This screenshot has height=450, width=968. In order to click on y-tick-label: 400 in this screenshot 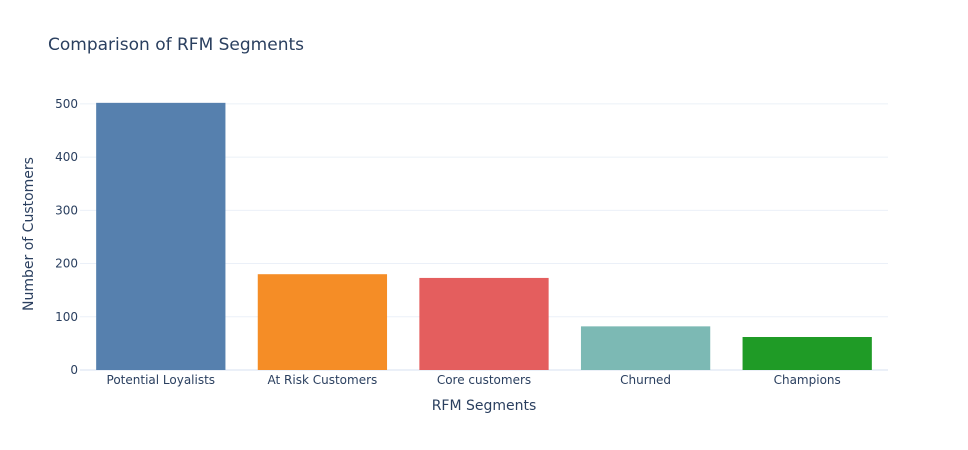, I will do `click(66, 157)`.